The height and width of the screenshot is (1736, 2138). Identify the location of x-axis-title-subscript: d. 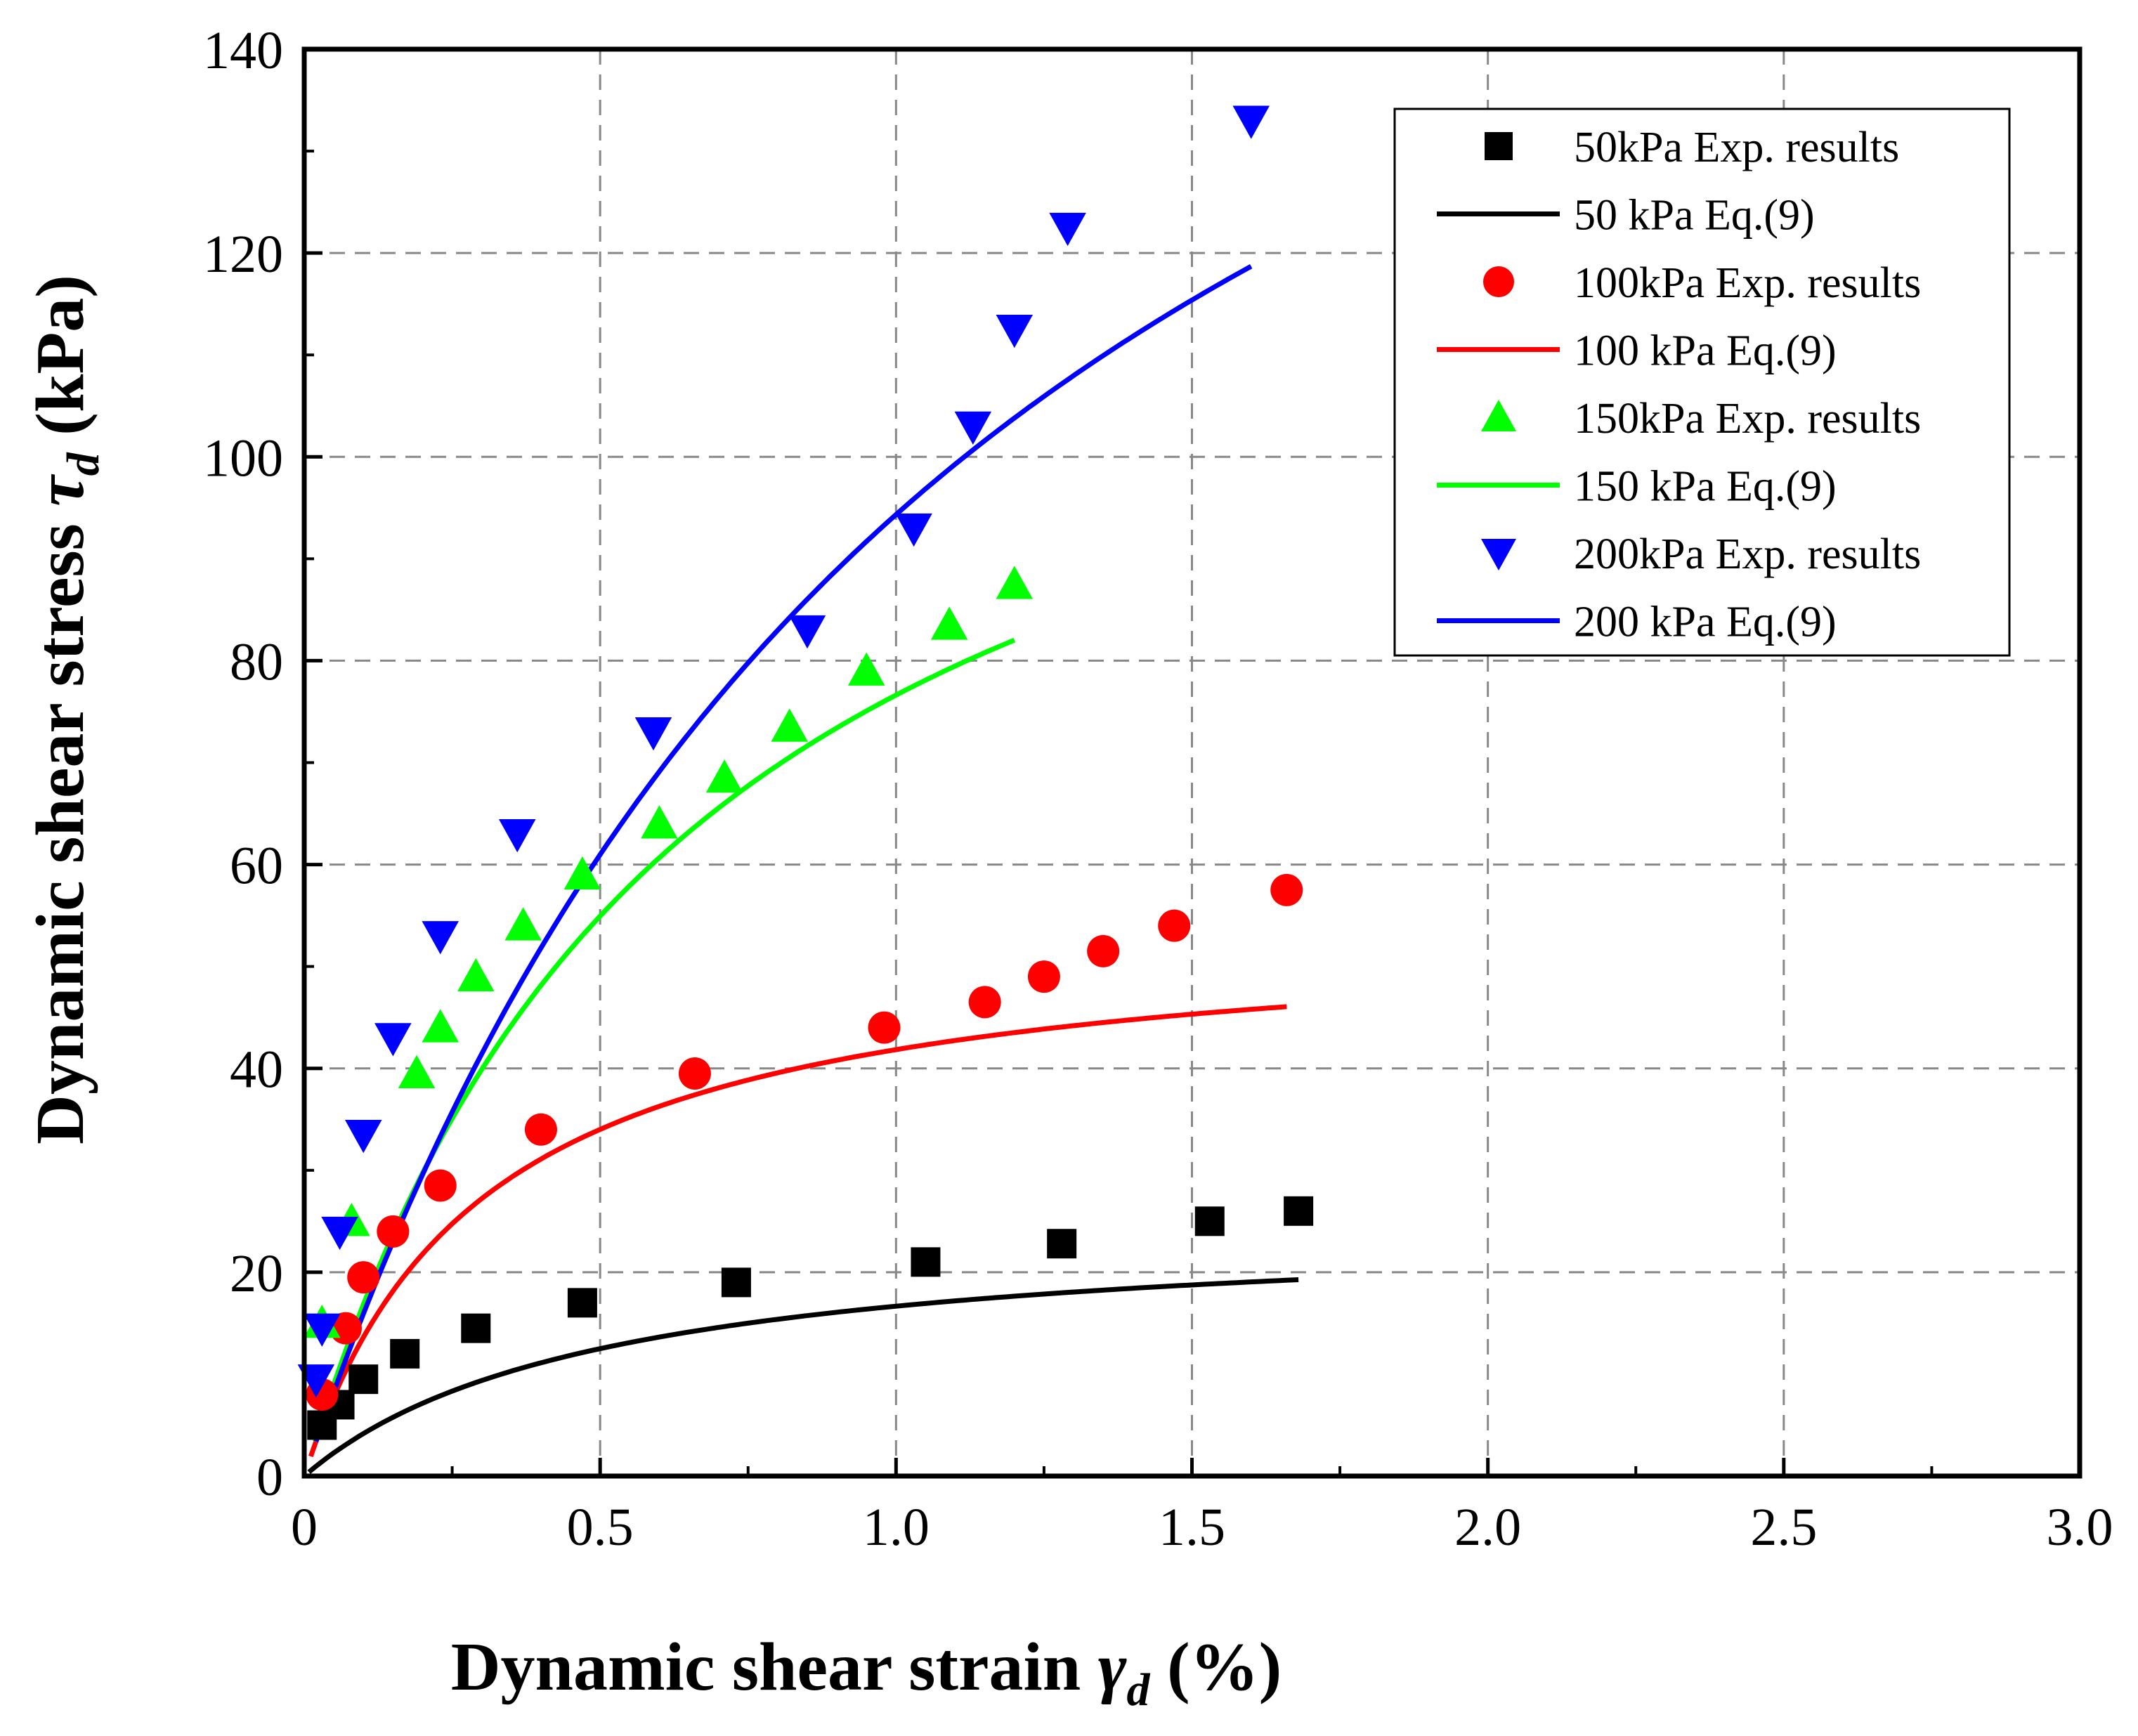
(1139, 1690).